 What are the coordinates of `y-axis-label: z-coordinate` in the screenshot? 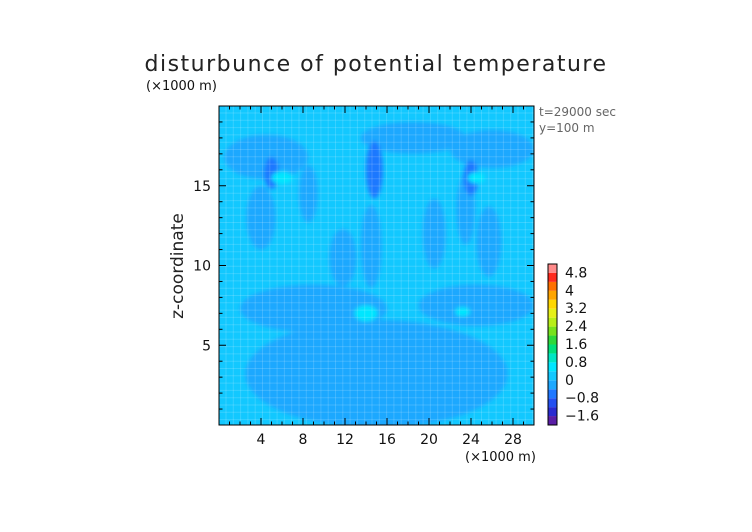 It's located at (178, 266).